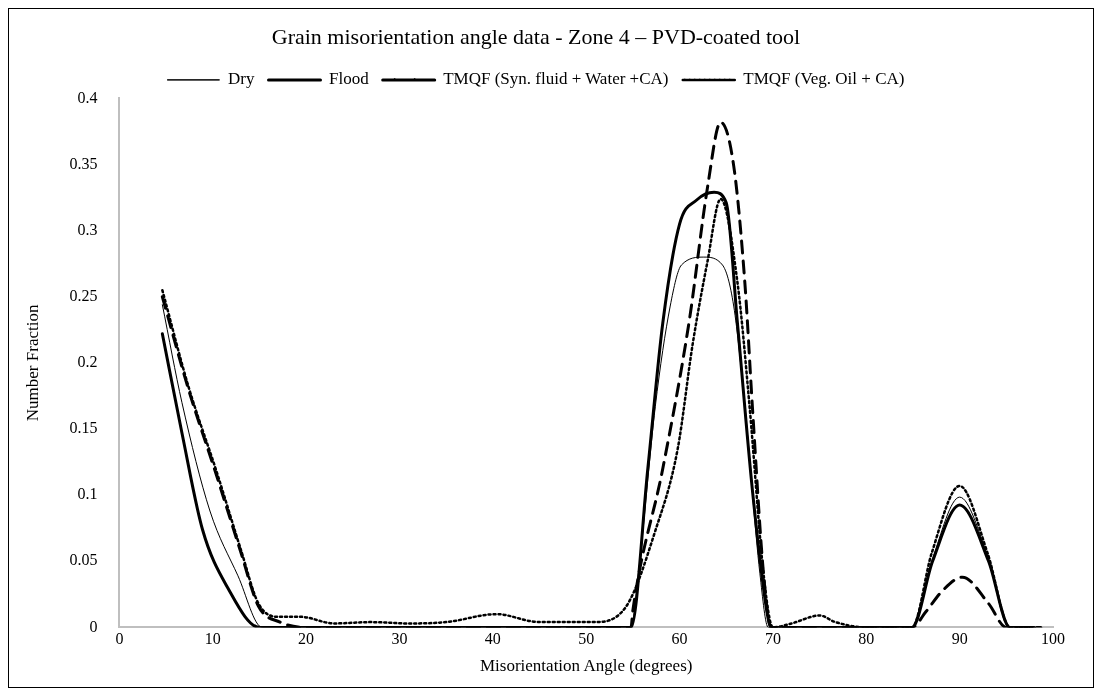  What do you see at coordinates (824, 79) in the screenshot?
I see `legend-label: TMQF (Veg. Oil + CA)` at bounding box center [824, 79].